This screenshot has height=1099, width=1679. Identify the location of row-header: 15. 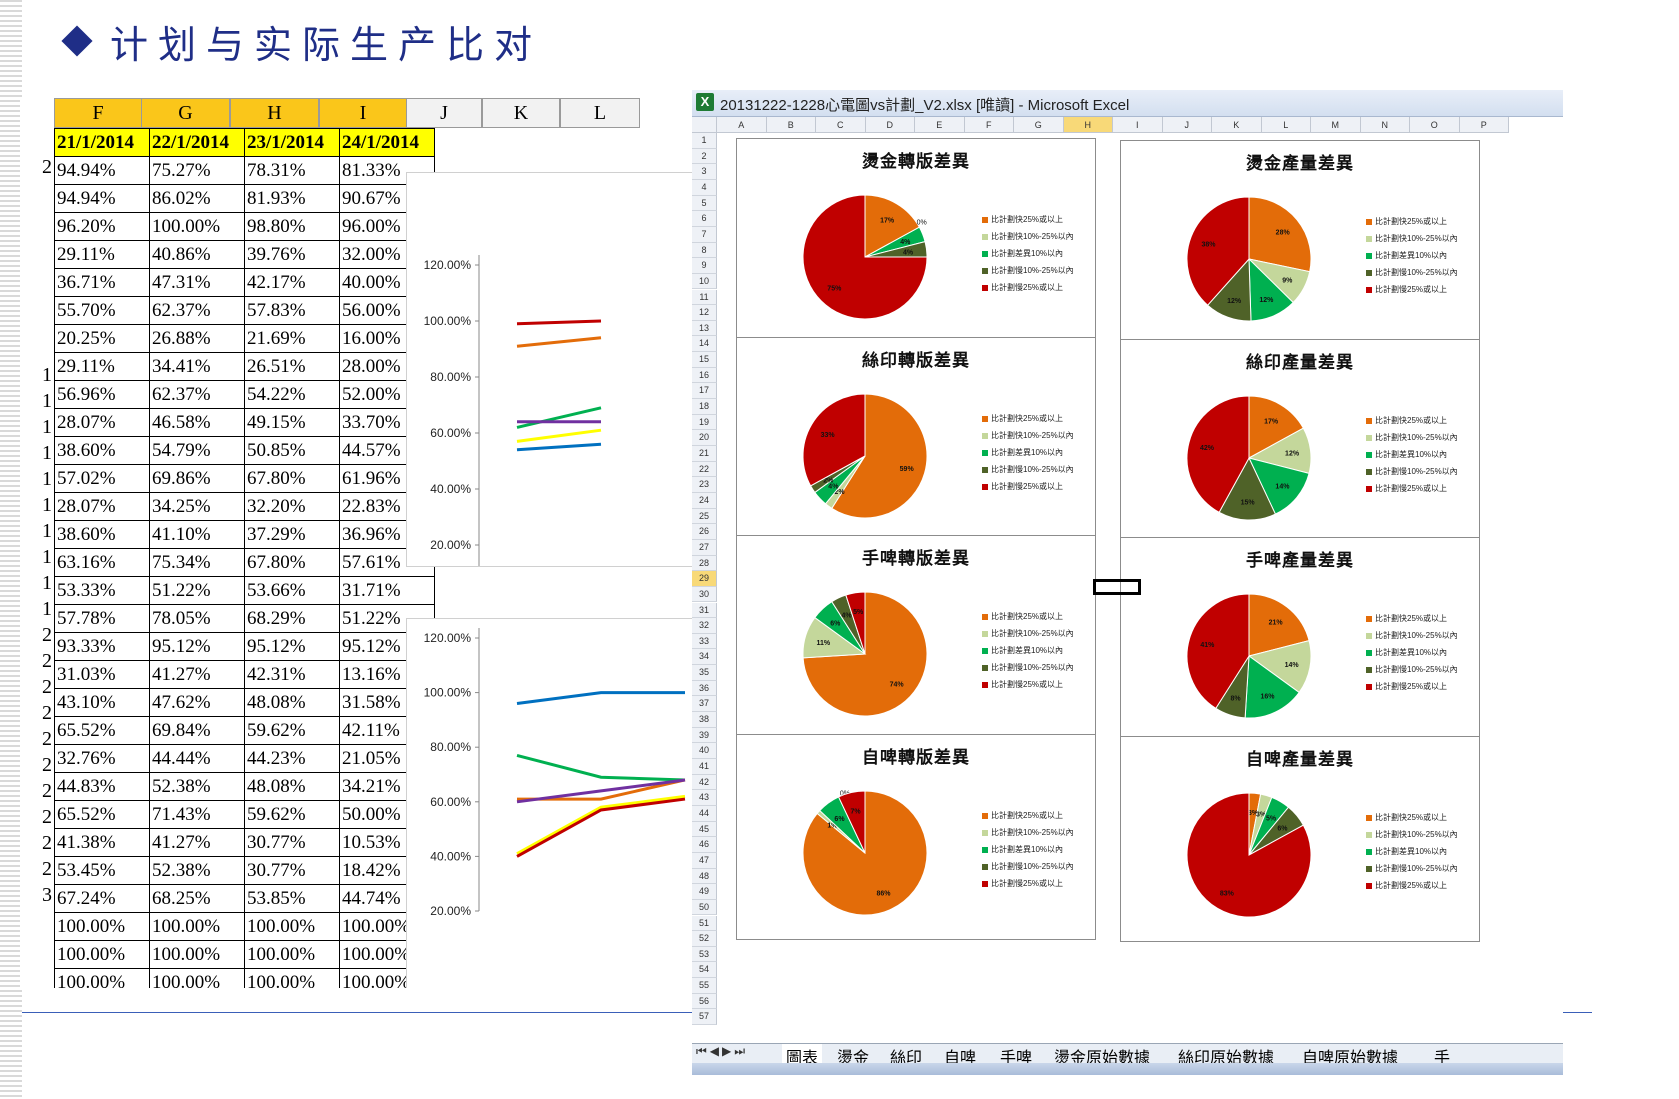
(704, 360).